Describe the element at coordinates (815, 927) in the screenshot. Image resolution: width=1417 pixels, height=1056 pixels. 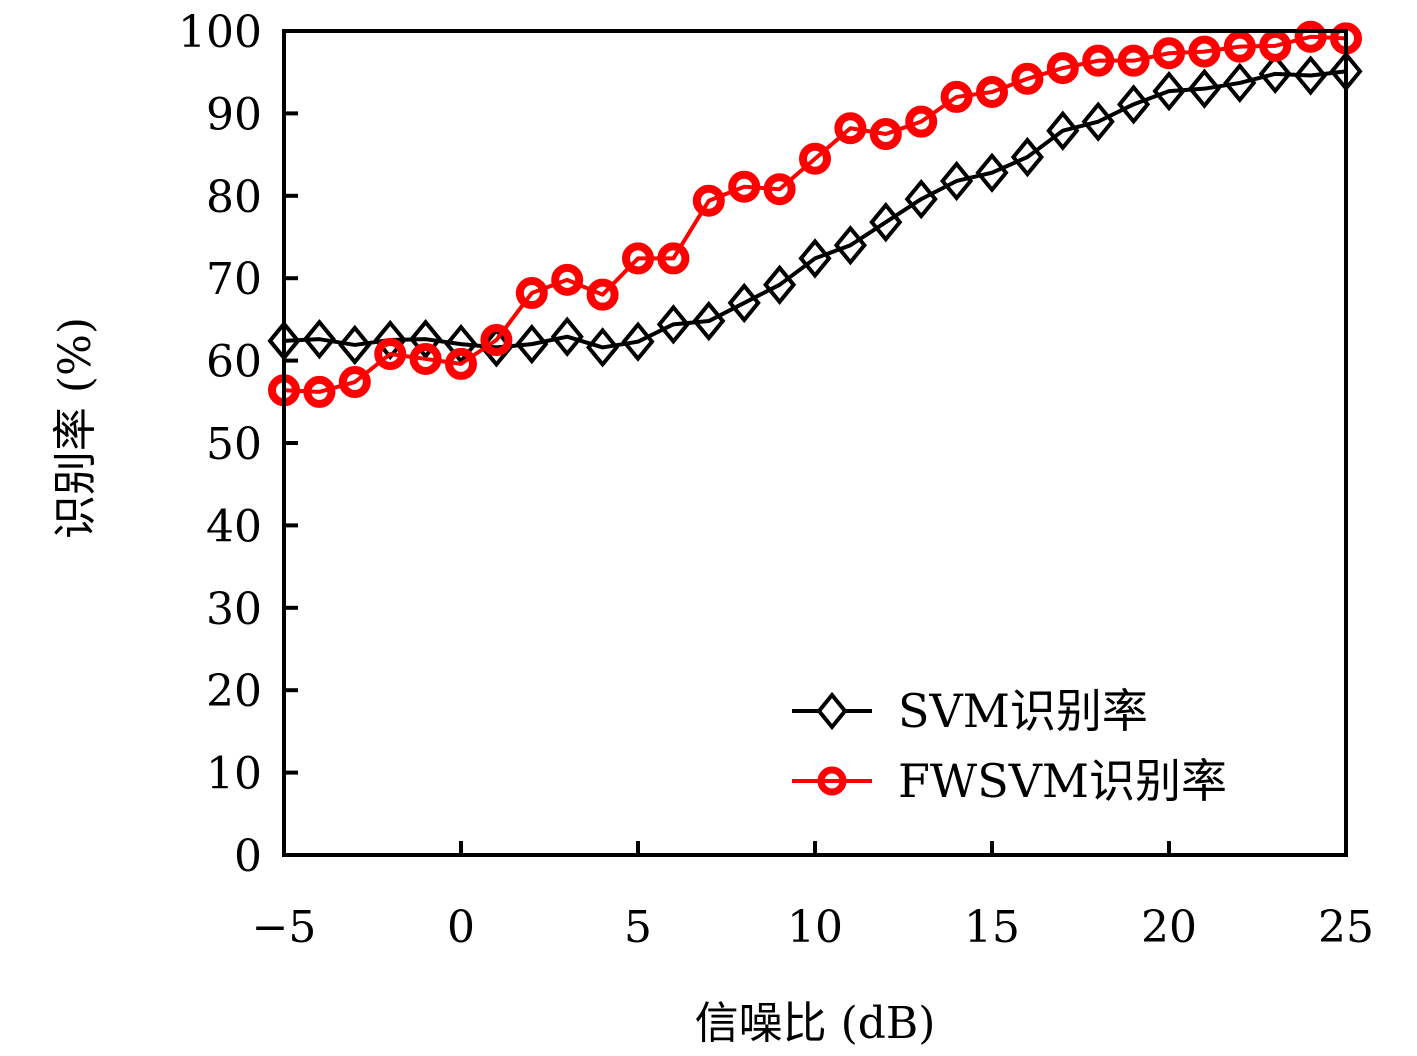
I see `x-tick-label: 10` at that location.